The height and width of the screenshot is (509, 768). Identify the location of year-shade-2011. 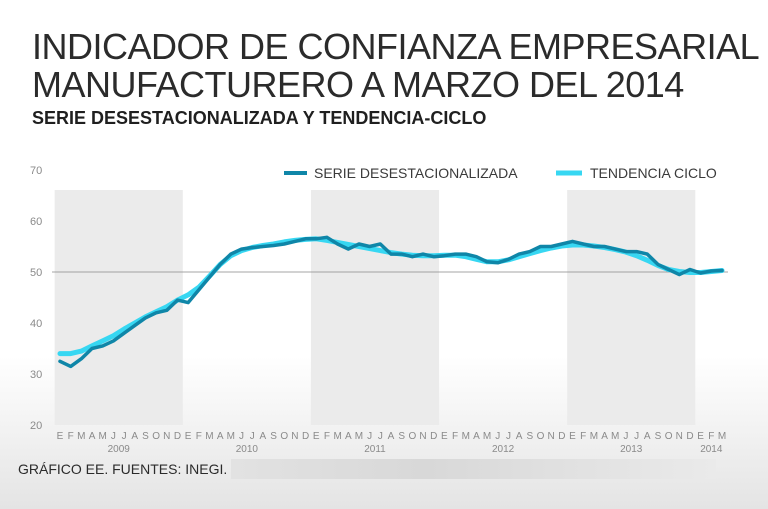
(375, 307).